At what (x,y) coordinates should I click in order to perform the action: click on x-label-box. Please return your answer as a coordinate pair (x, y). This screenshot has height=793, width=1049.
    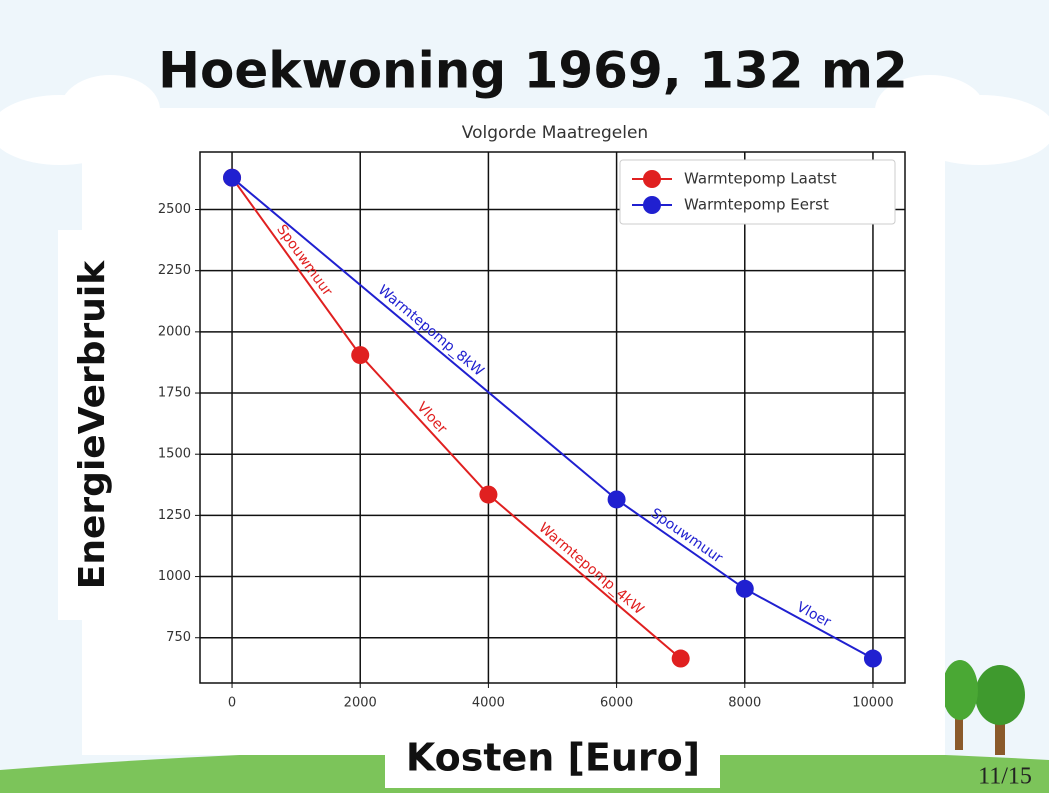
    Looking at the image, I should click on (552, 760).